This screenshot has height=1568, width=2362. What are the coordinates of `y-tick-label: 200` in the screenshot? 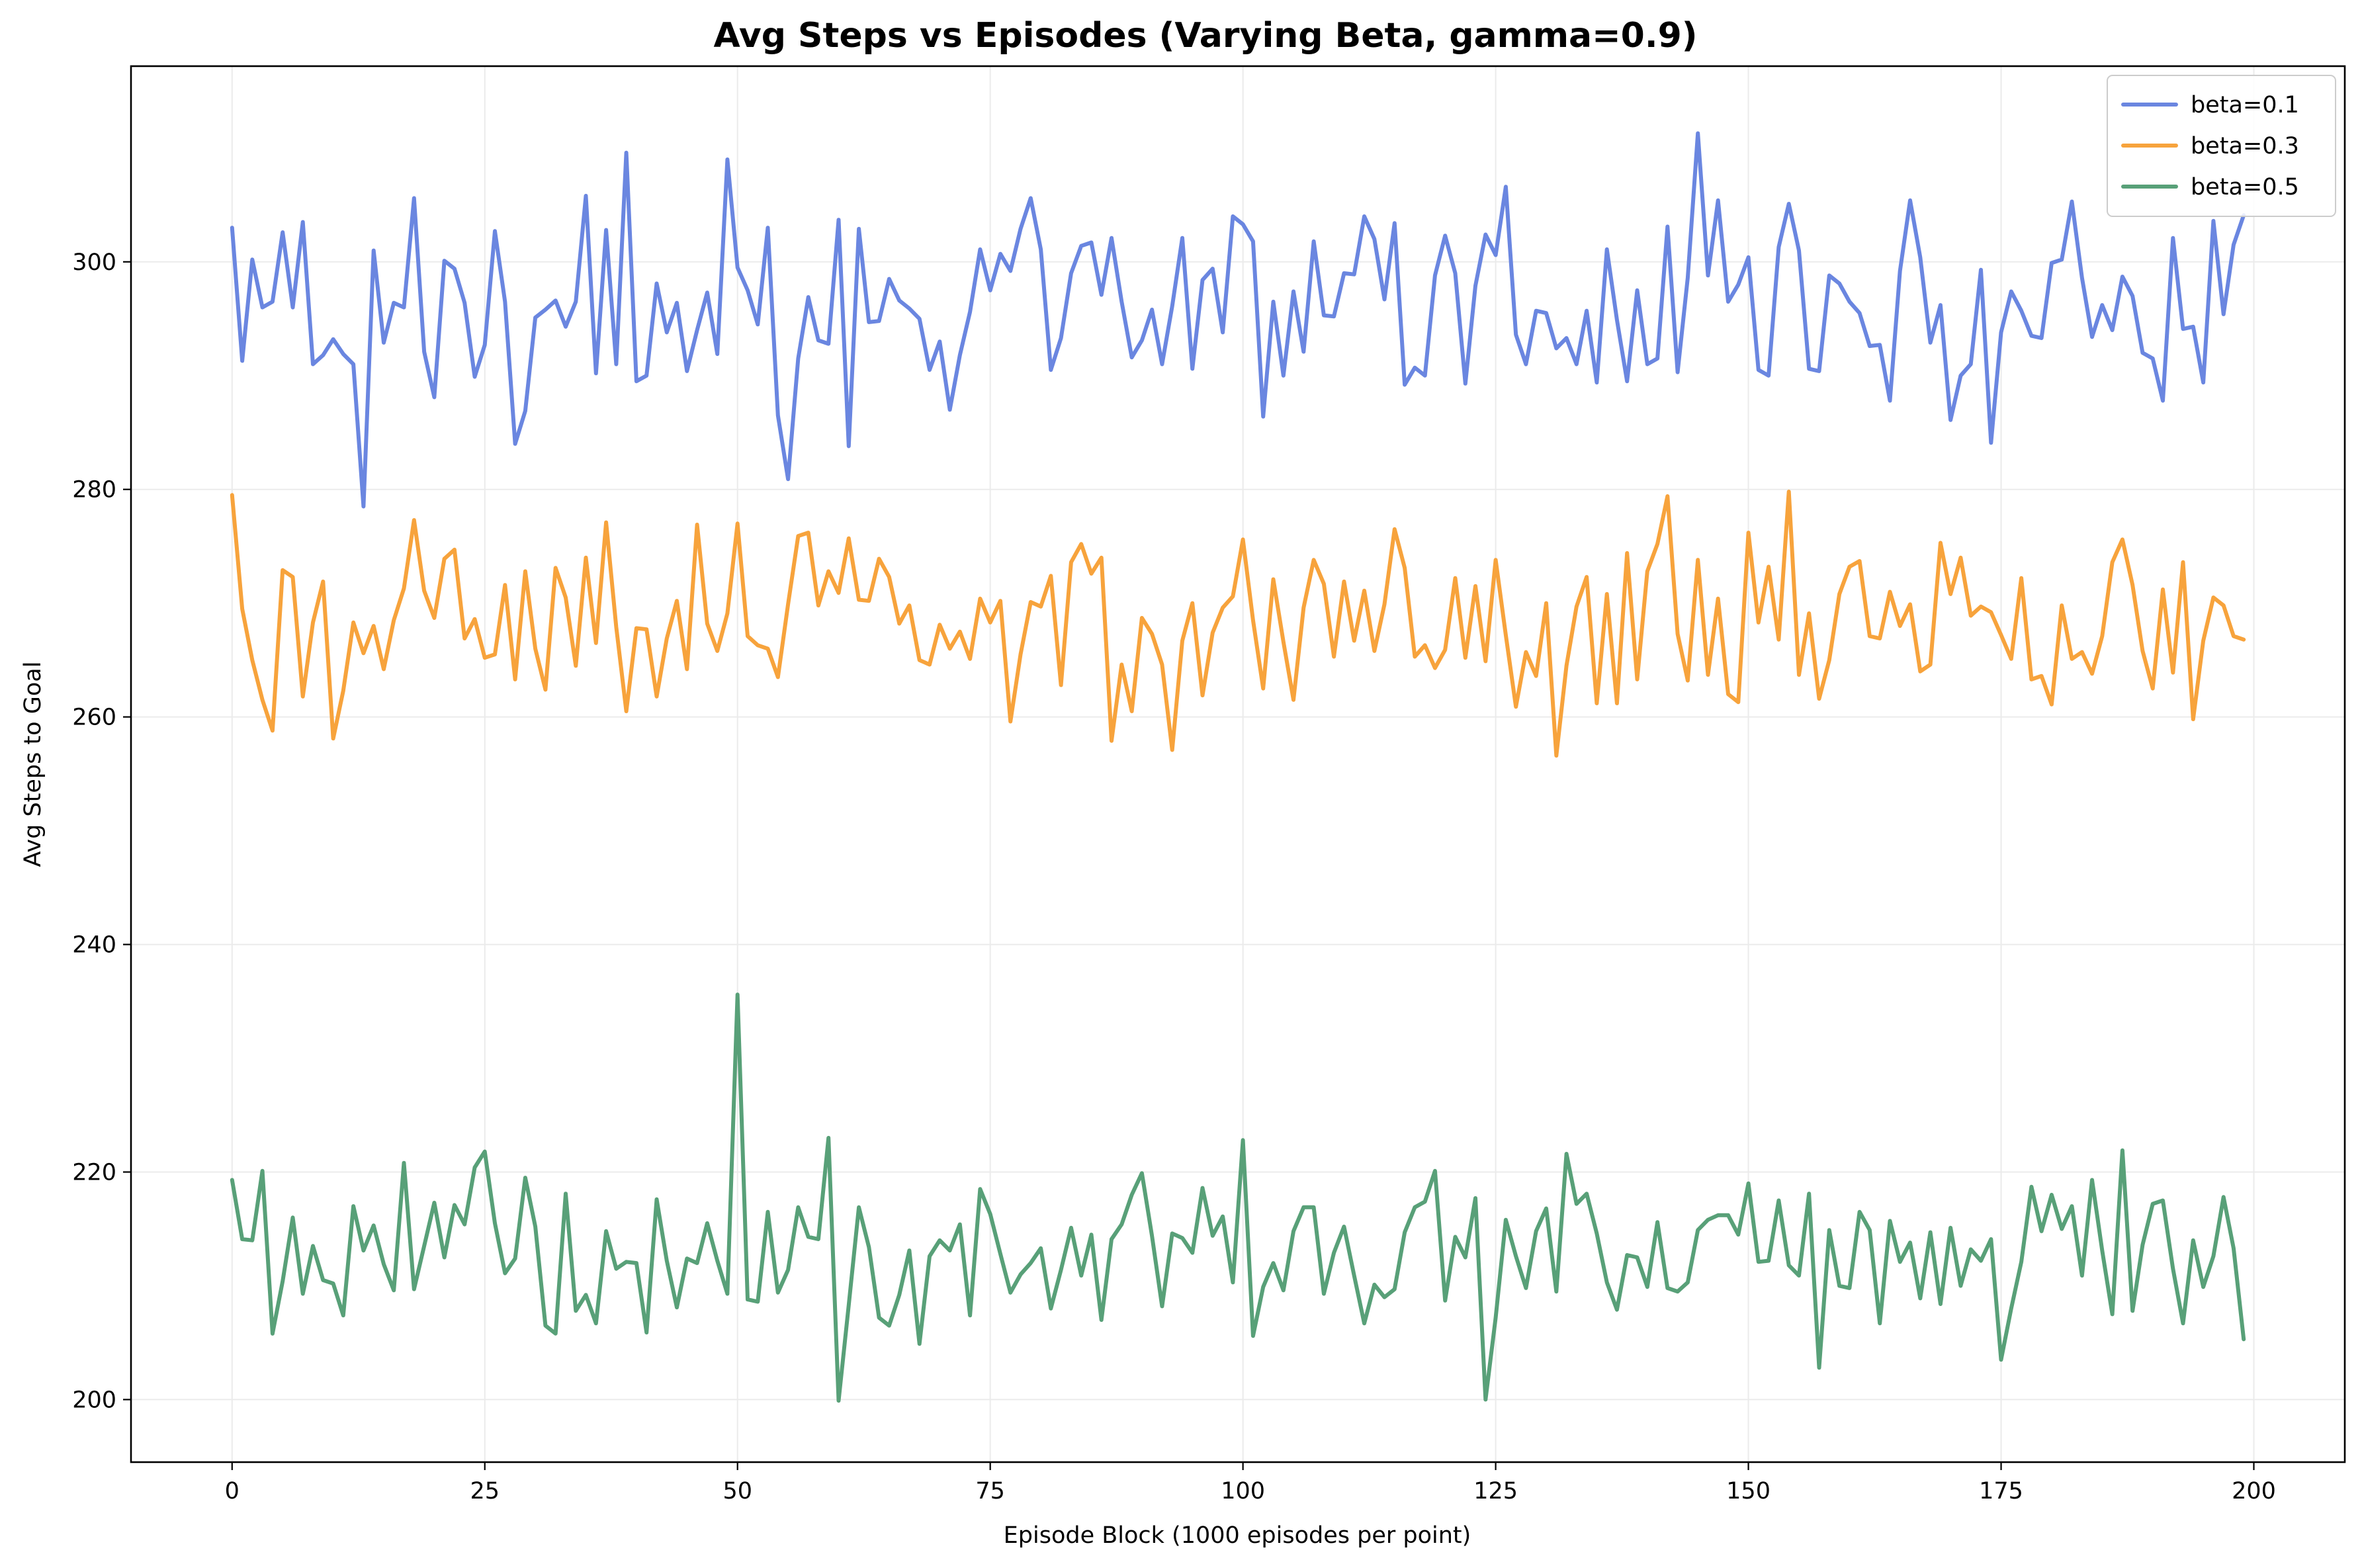 It's located at (94, 1400).